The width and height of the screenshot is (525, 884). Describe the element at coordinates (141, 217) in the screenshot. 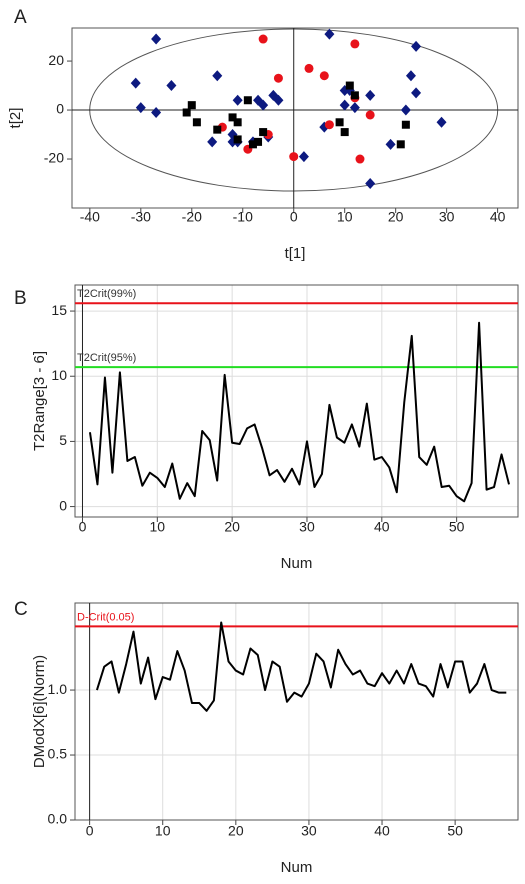

I see `x-tick-label: -30` at that location.